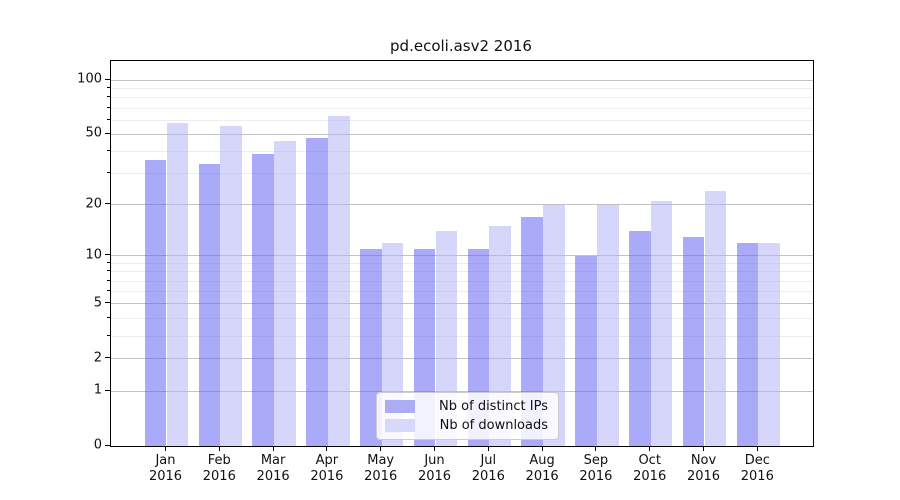 This screenshot has width=900, height=500. I want to click on y-tick-label: 10, so click(93, 255).